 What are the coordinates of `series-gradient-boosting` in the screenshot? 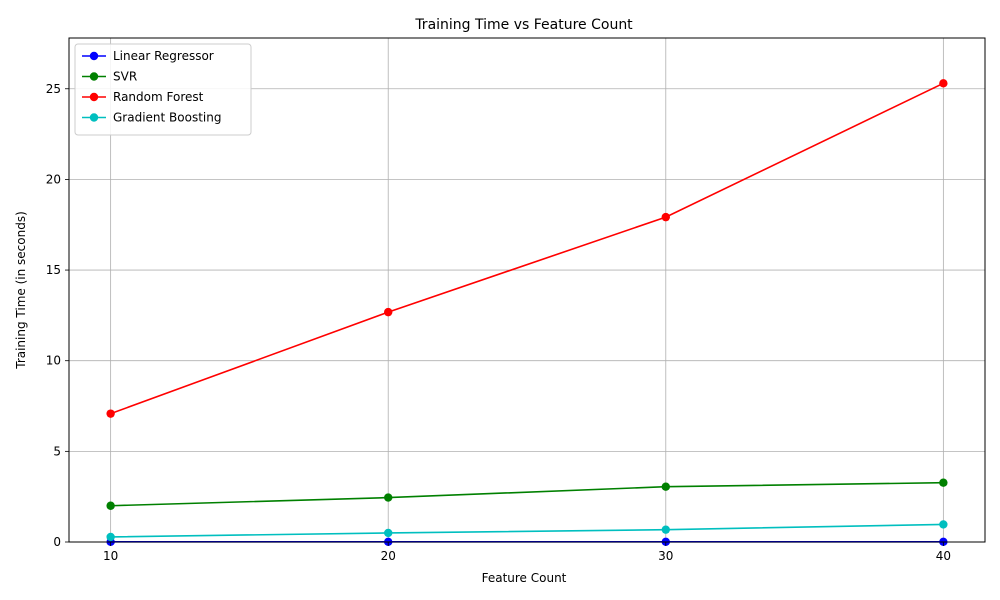 It's located at (527, 531).